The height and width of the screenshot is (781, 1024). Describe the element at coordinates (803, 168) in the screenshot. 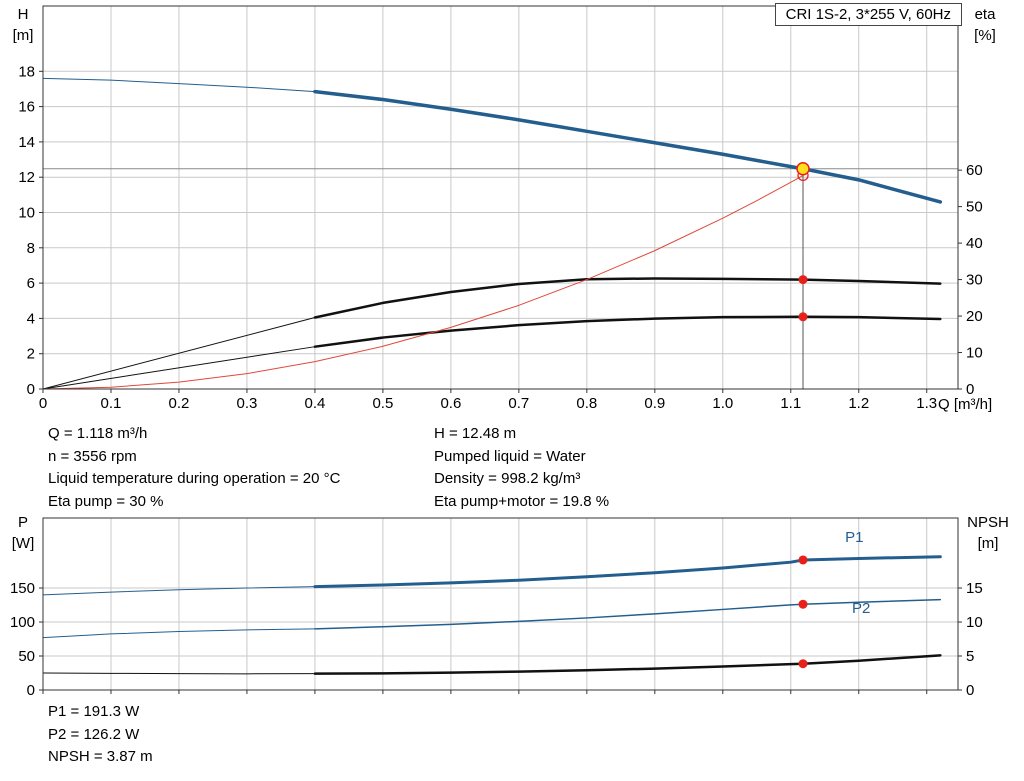

I see `duty-point-marker` at that location.